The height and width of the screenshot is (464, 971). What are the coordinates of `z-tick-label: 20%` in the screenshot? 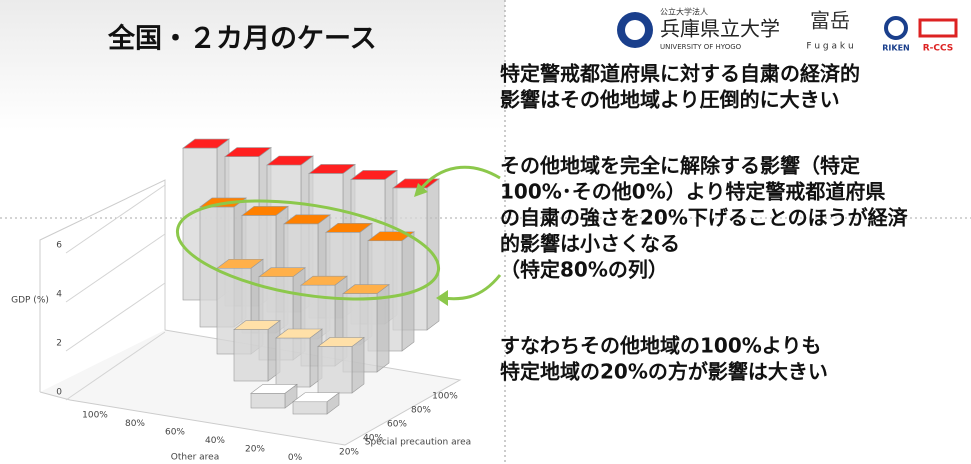 It's located at (349, 453).